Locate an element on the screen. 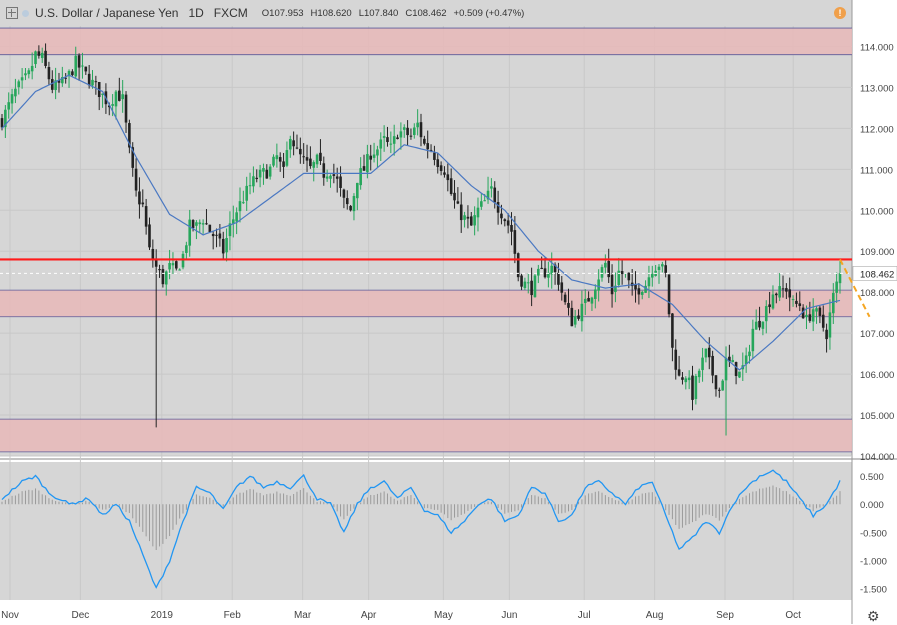  gear-icon: ⚙ is located at coordinates (873, 616).